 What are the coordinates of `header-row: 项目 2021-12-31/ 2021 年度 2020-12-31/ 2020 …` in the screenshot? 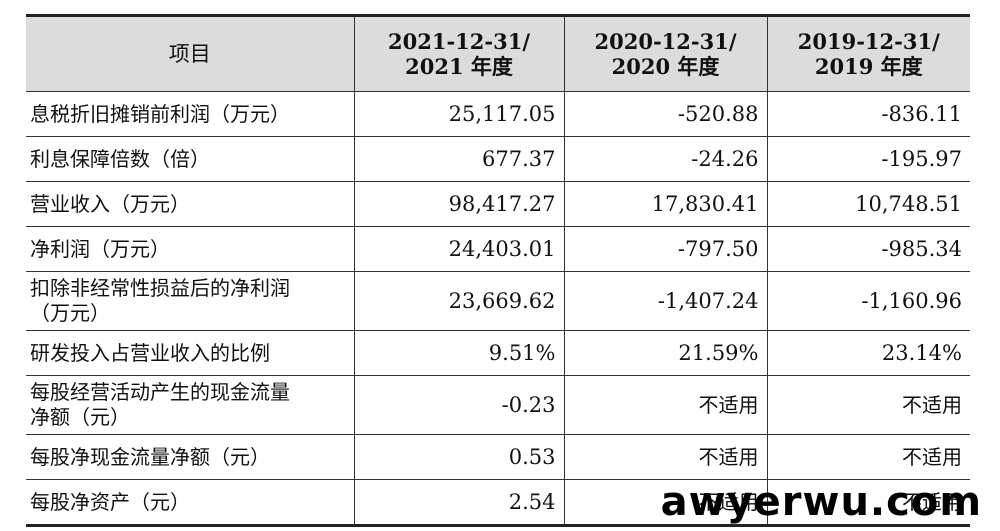 It's located at (498, 53).